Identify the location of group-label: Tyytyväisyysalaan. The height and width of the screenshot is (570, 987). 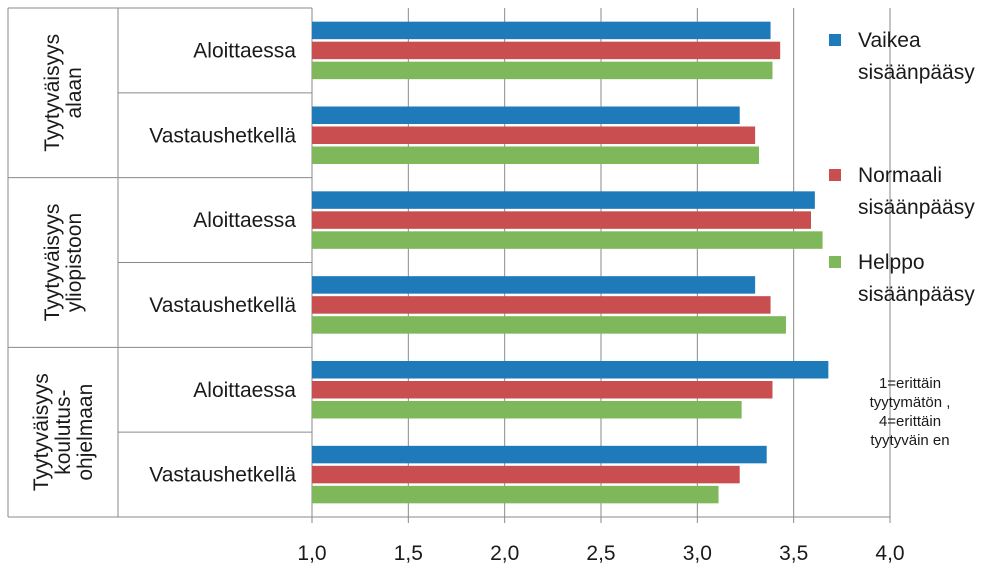
(63, 93).